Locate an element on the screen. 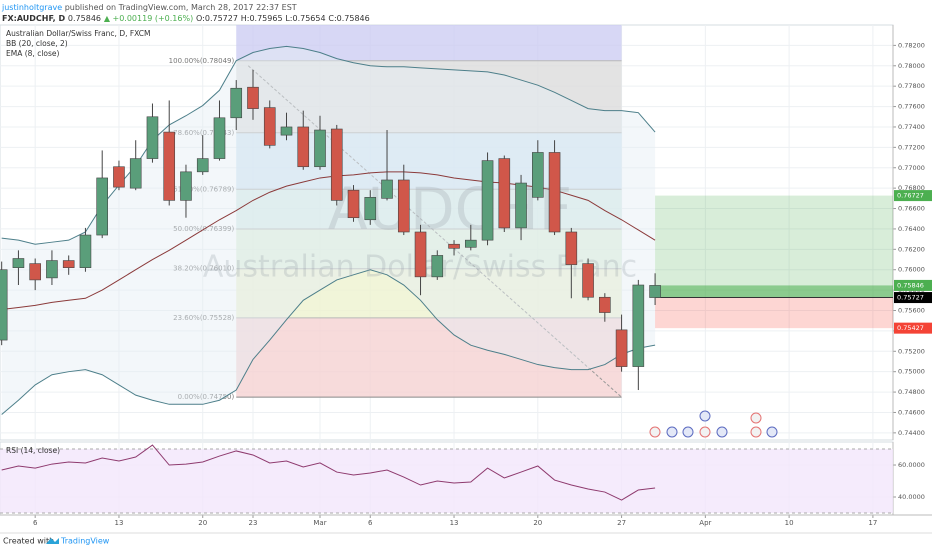  rsi-band is located at coordinates (446, 481).